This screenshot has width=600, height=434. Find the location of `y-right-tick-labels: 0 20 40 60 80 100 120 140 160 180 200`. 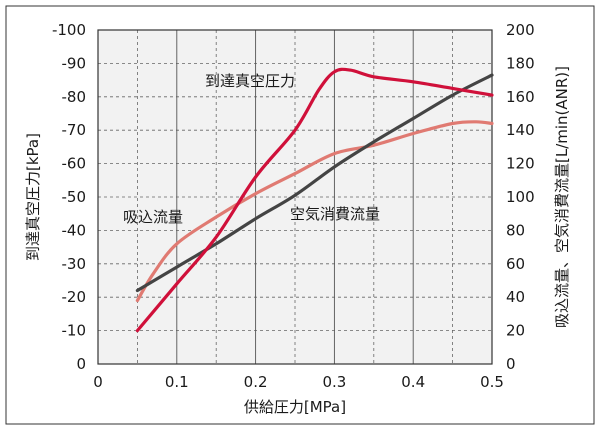

y-right-tick-labels: 0 20 40 60 80 100 120 140 160 180 200 is located at coordinates (520, 197).